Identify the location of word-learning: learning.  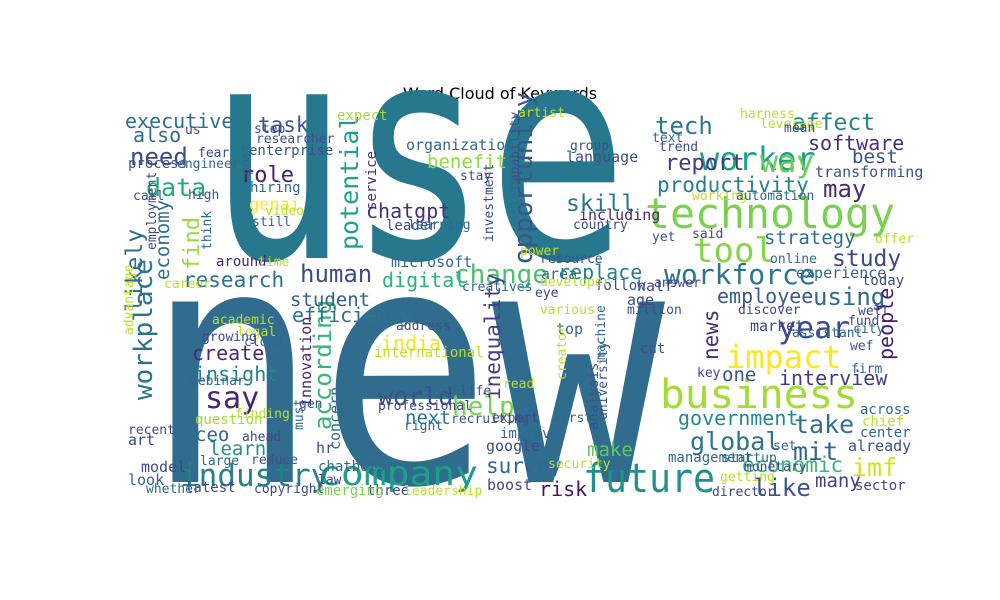
(439, 225).